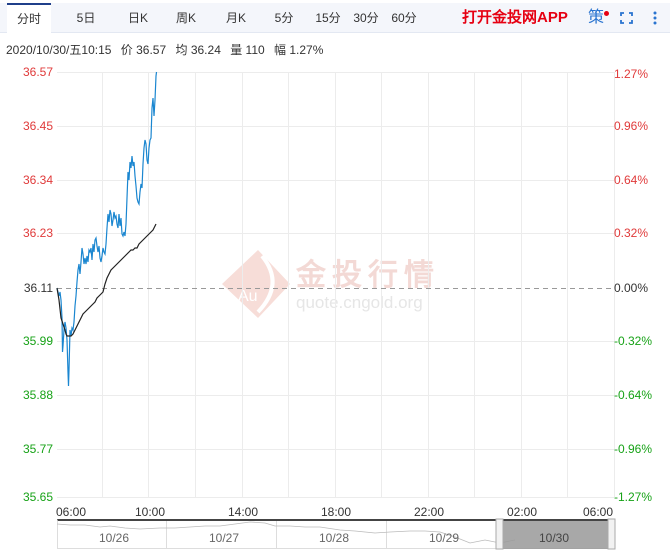  What do you see at coordinates (37, 180) in the screenshot?
I see `y-label-left: 36.34` at bounding box center [37, 180].